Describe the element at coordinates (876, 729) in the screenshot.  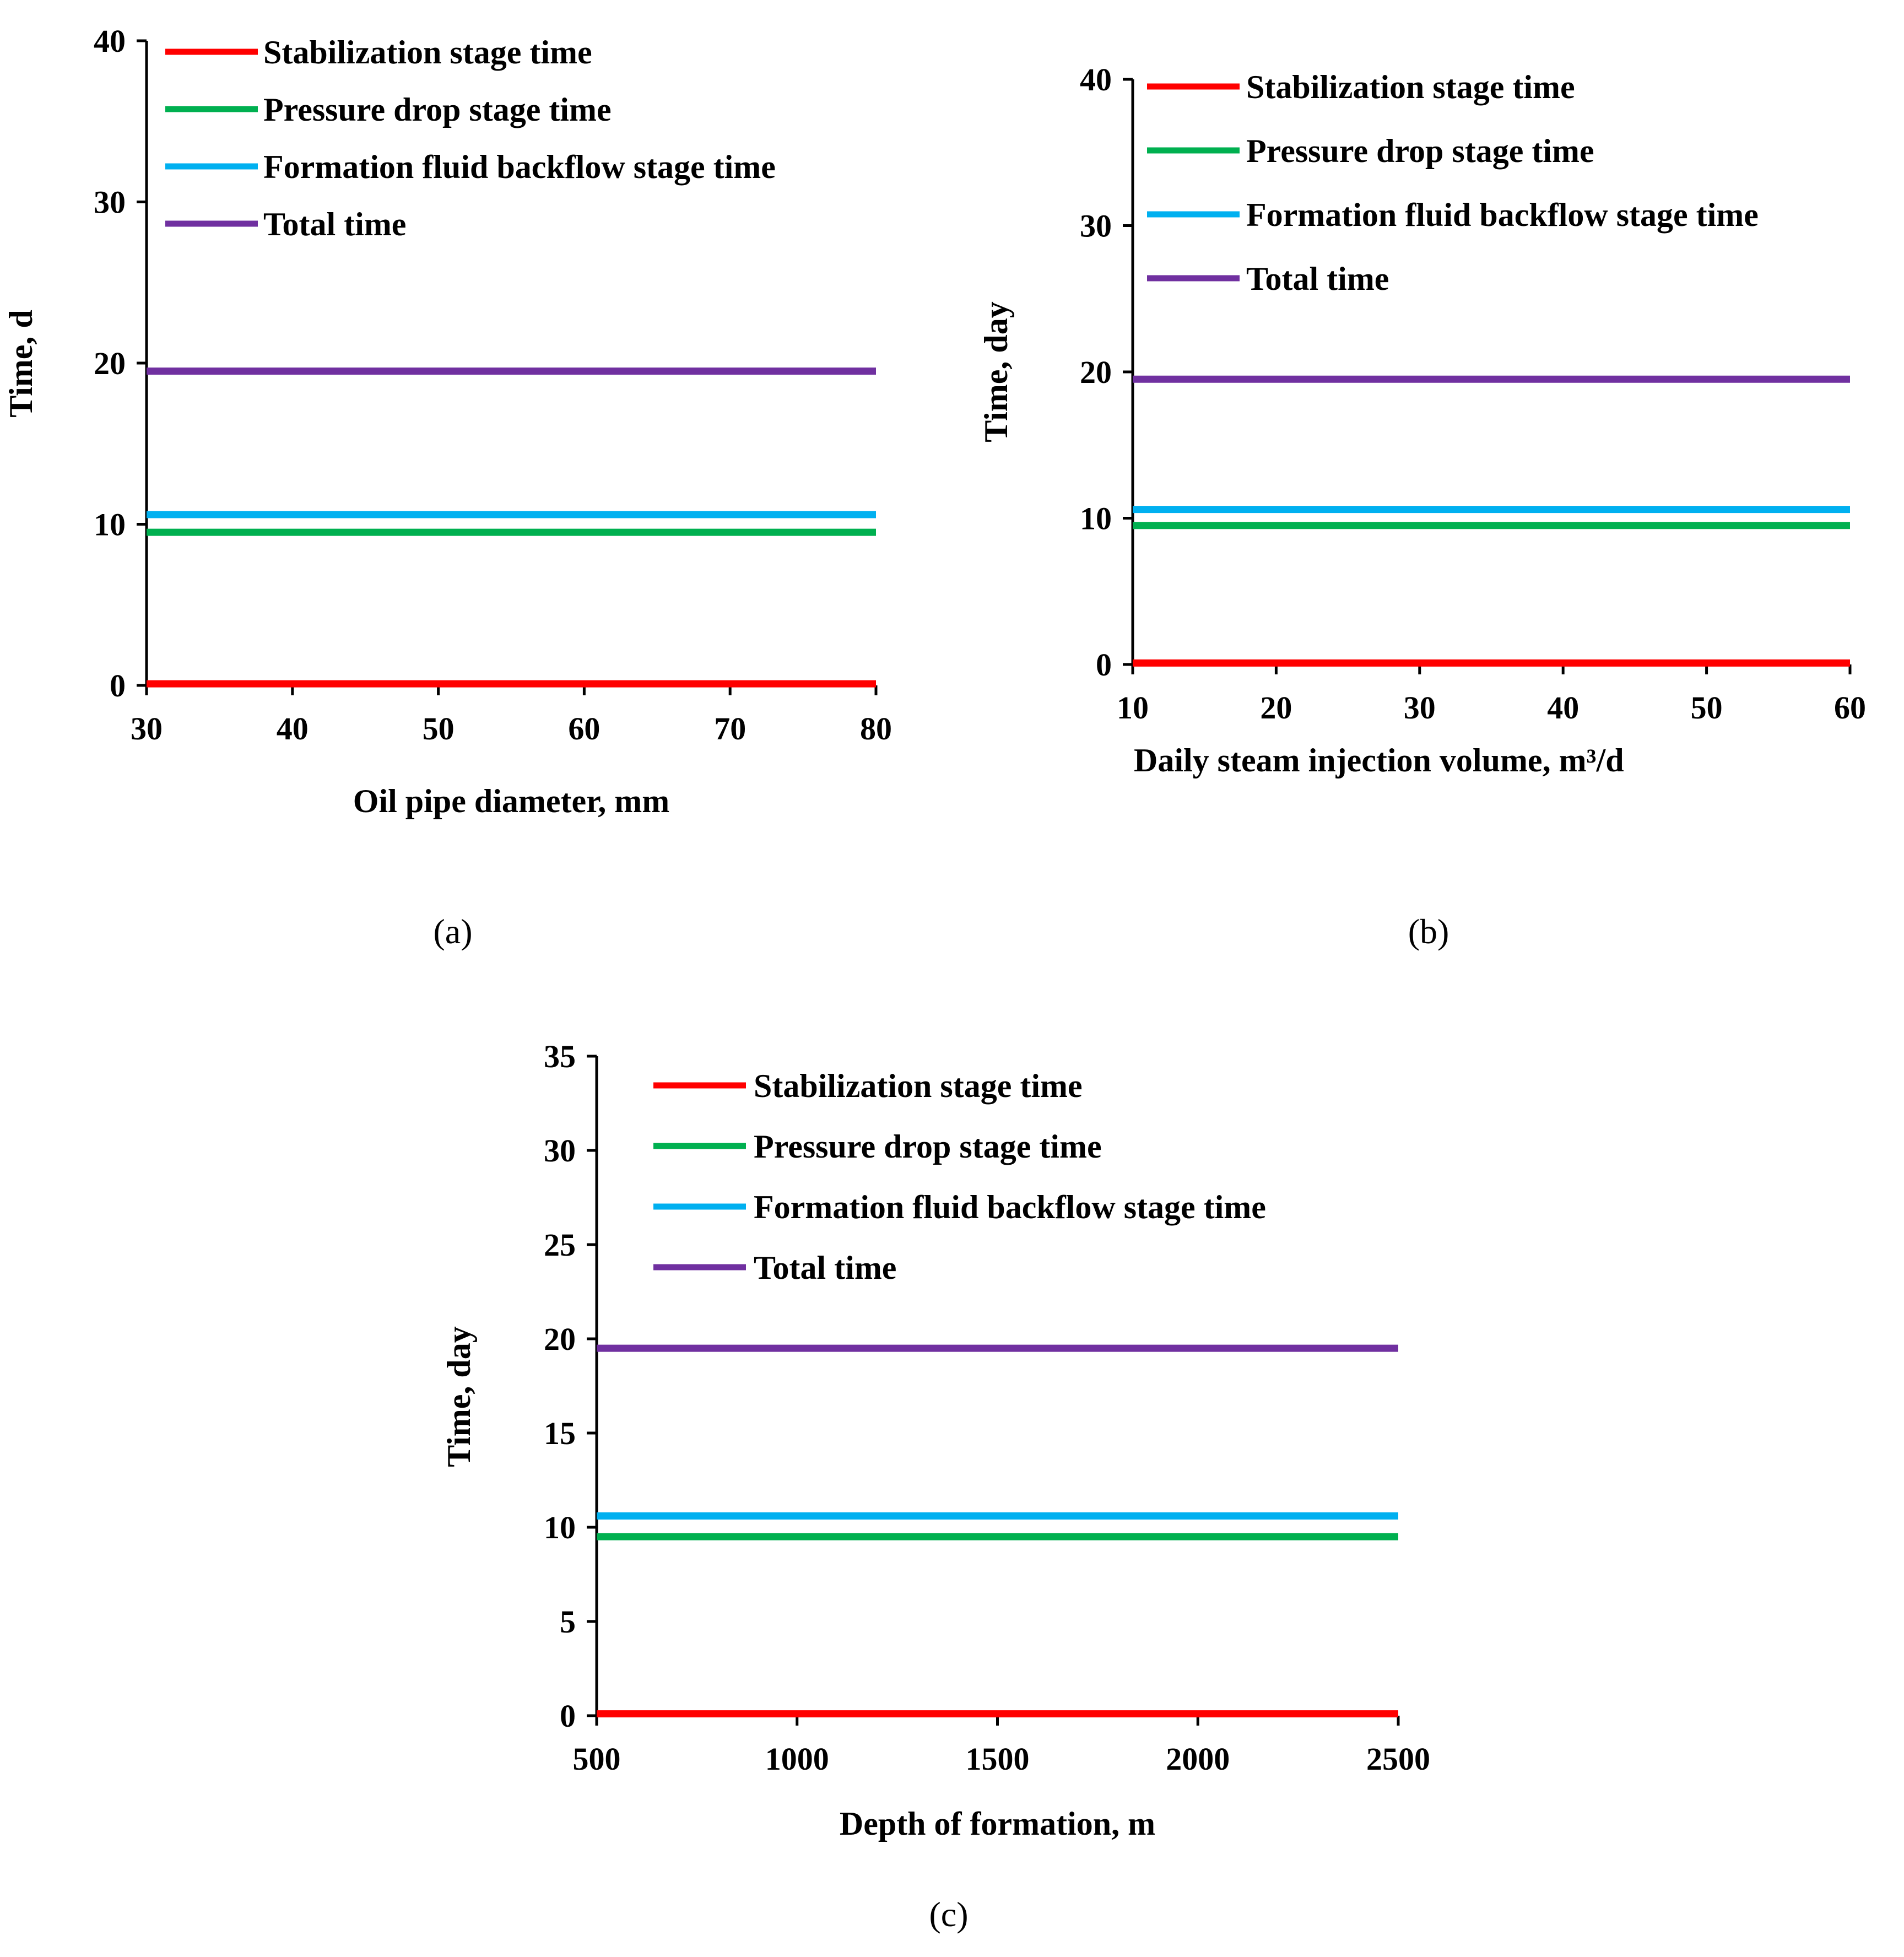
I see `x-tick-label: 80` at that location.